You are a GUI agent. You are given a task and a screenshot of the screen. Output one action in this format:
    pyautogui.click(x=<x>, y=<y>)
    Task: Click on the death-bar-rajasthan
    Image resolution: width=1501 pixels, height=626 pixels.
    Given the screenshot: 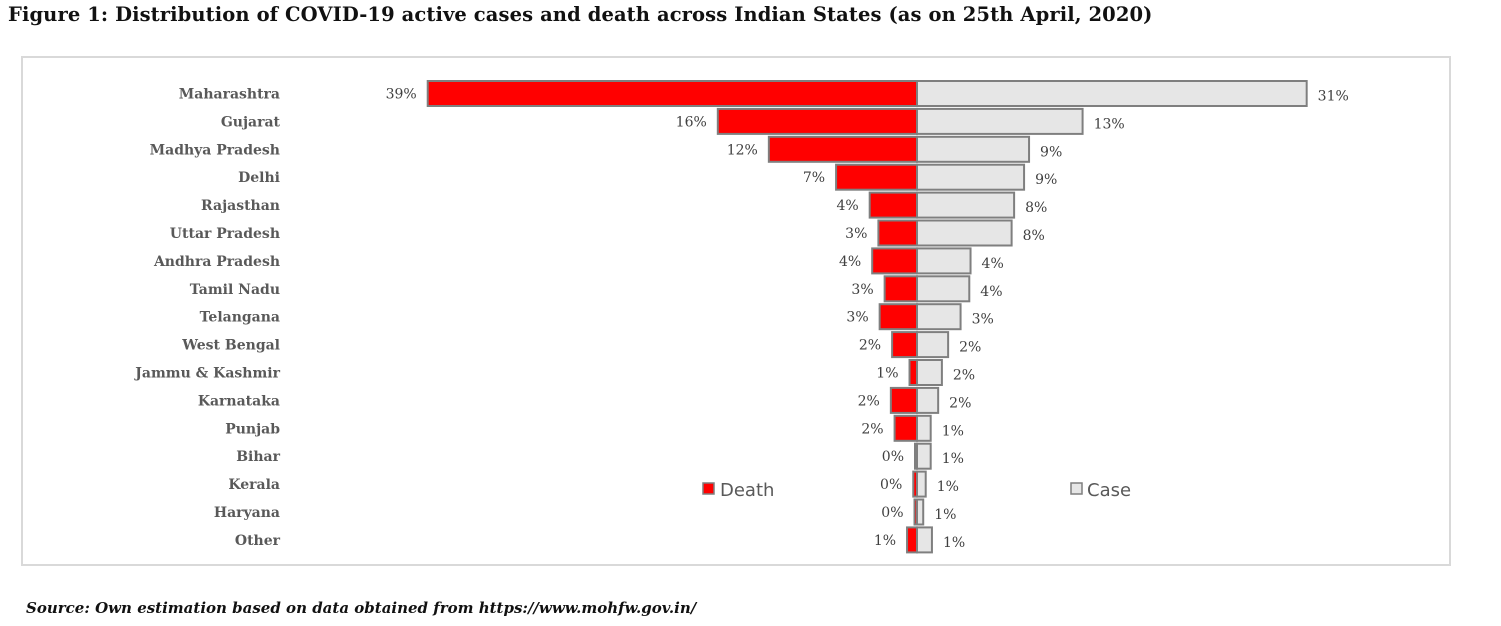 What is the action you would take?
    pyautogui.click(x=893, y=205)
    